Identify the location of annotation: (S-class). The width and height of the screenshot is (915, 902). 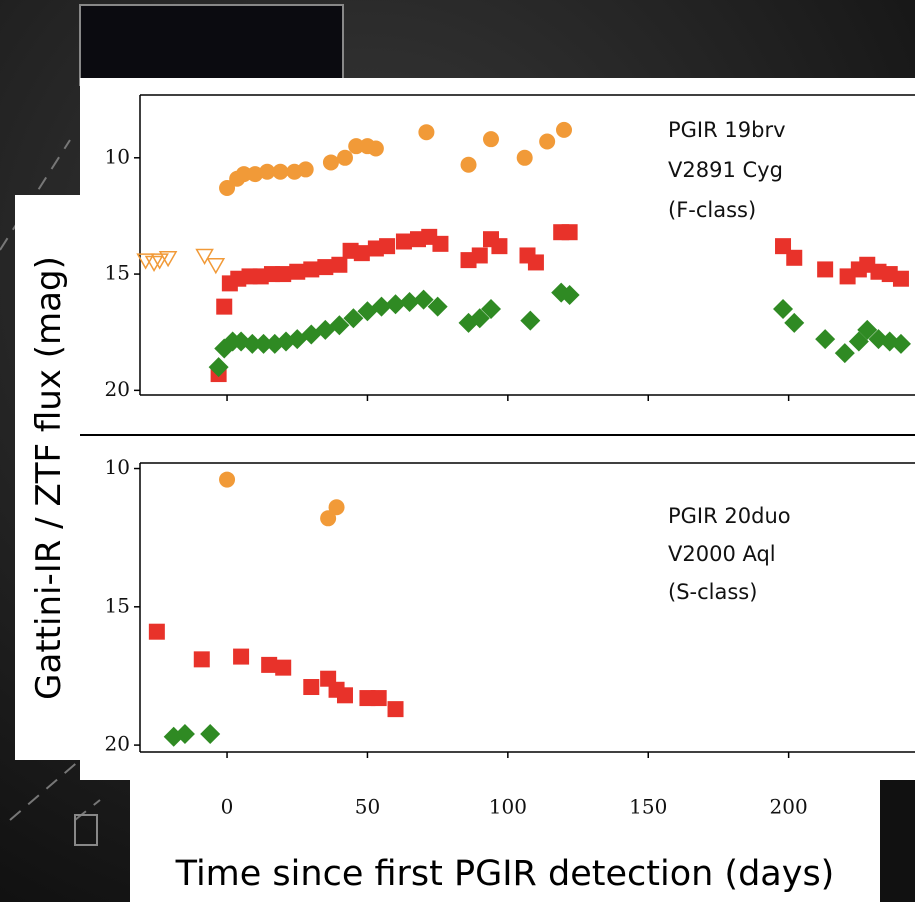
(712, 592).